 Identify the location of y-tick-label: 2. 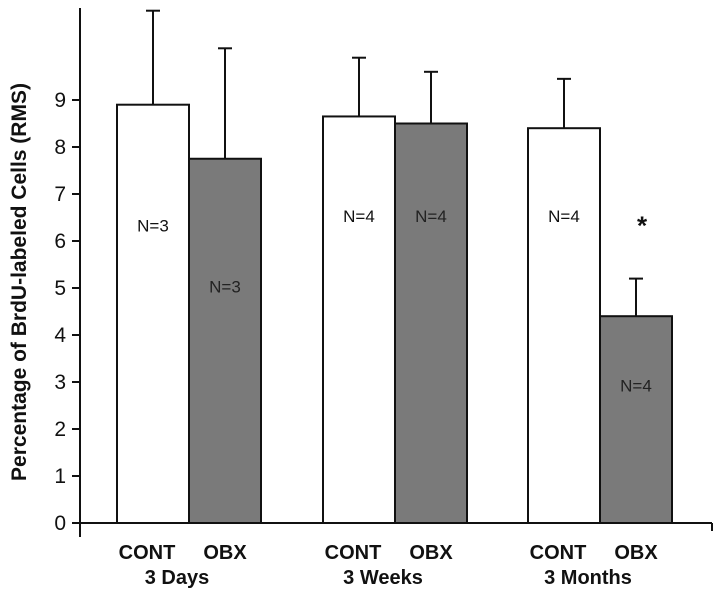
(60, 429).